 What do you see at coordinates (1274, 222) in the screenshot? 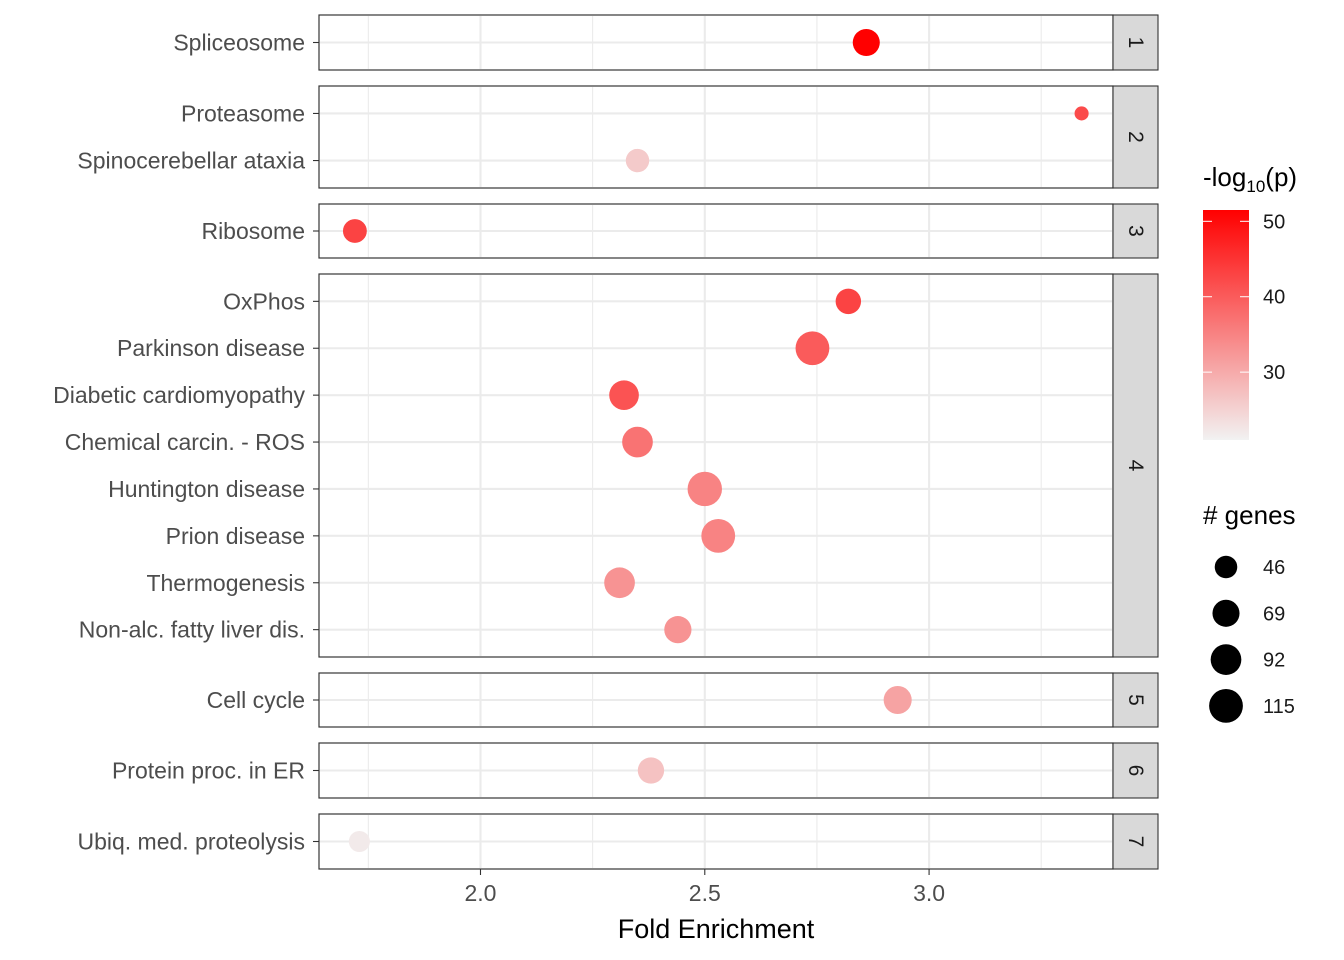
I see `colorbar-label: 50` at bounding box center [1274, 222].